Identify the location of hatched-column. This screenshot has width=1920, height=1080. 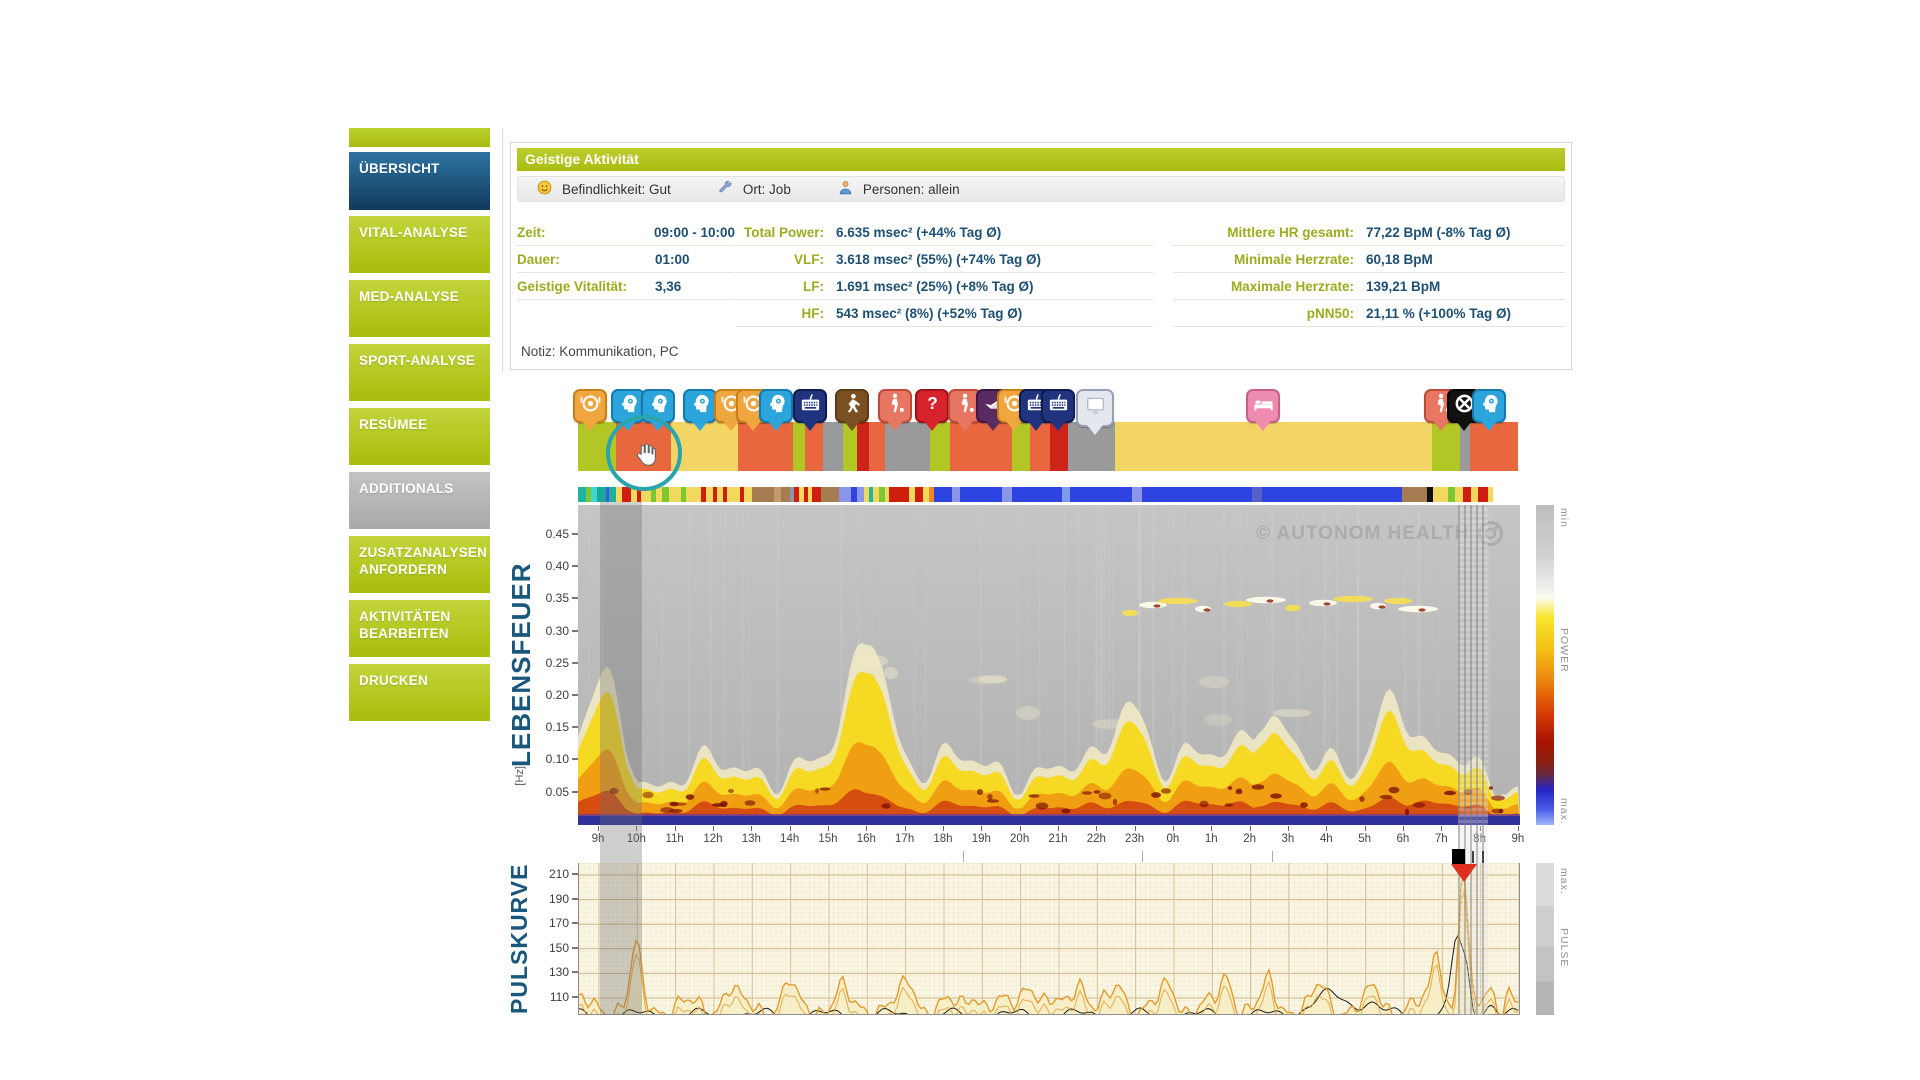
(1473, 760).